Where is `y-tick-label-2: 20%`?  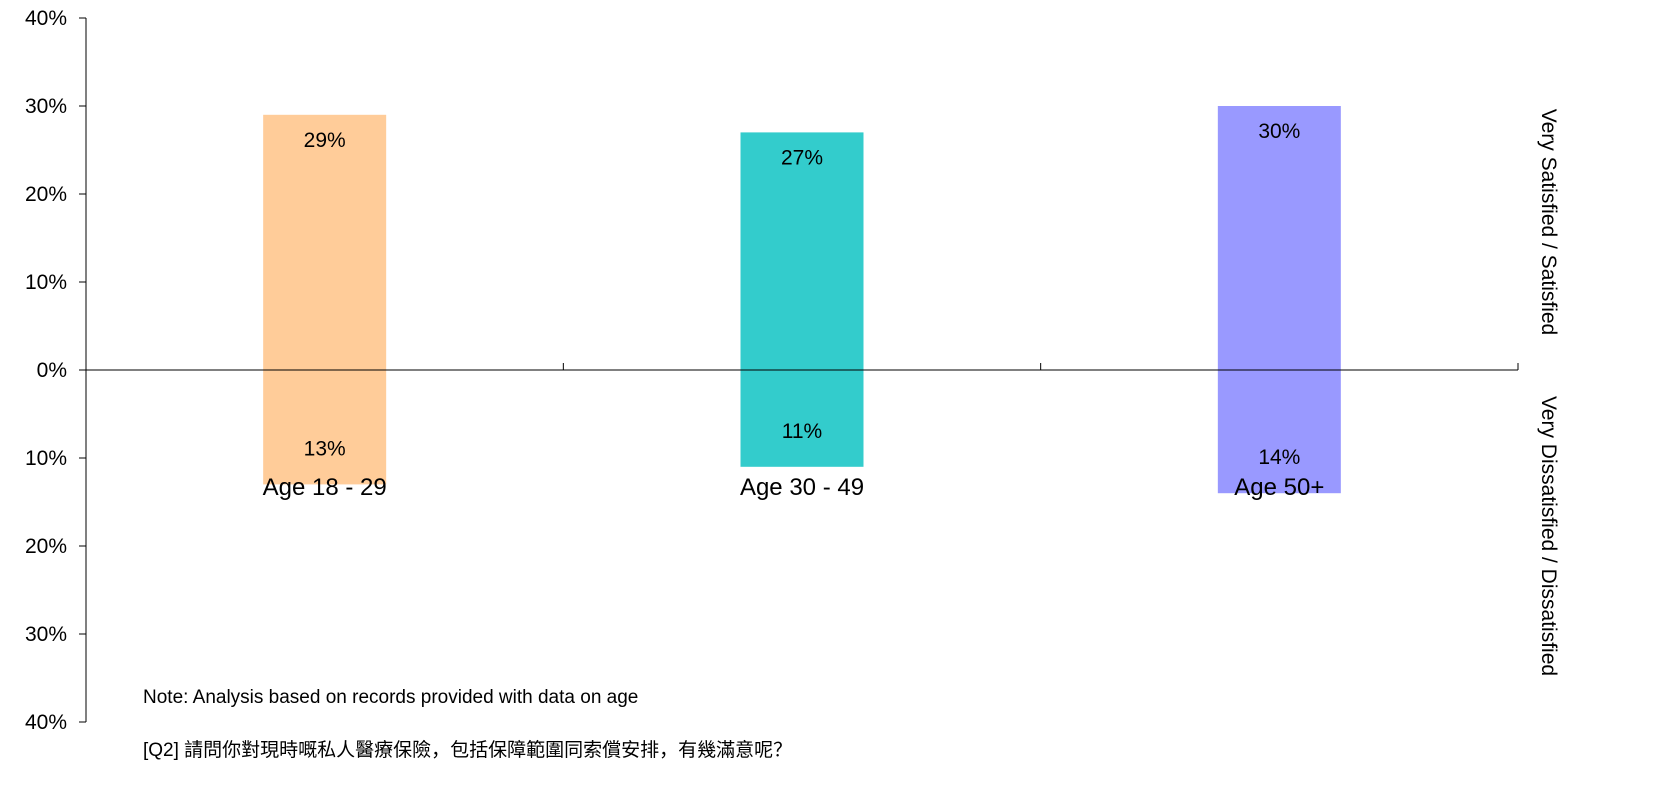
y-tick-label-2: 20% is located at coordinates (46, 194).